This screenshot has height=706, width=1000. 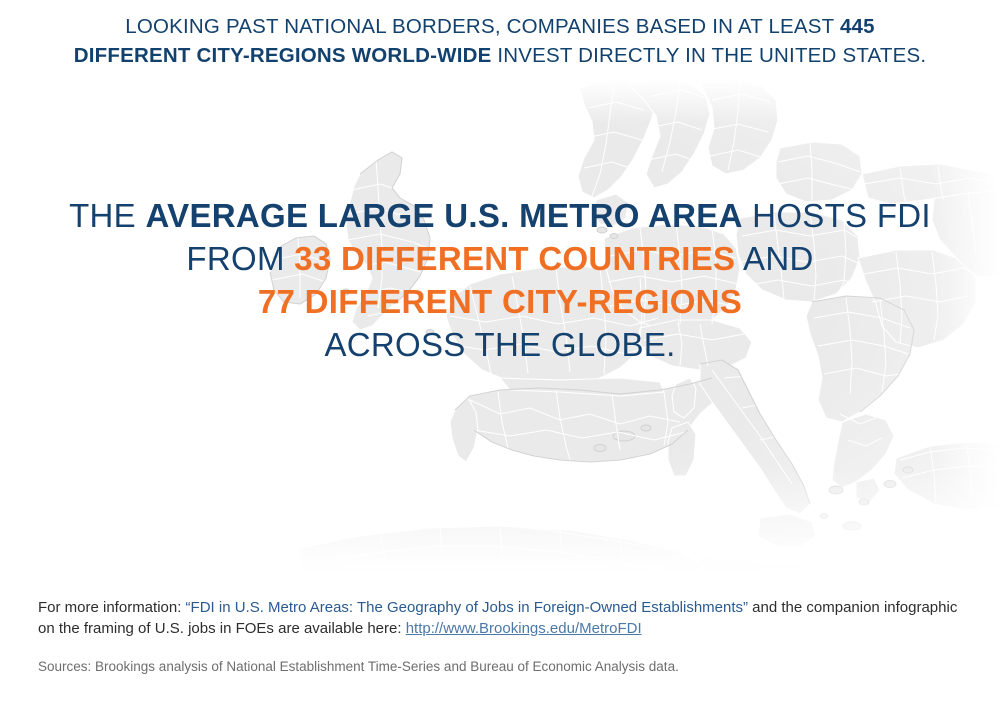 I want to click on statement-line-2-suffix: AND, so click(x=774, y=258).